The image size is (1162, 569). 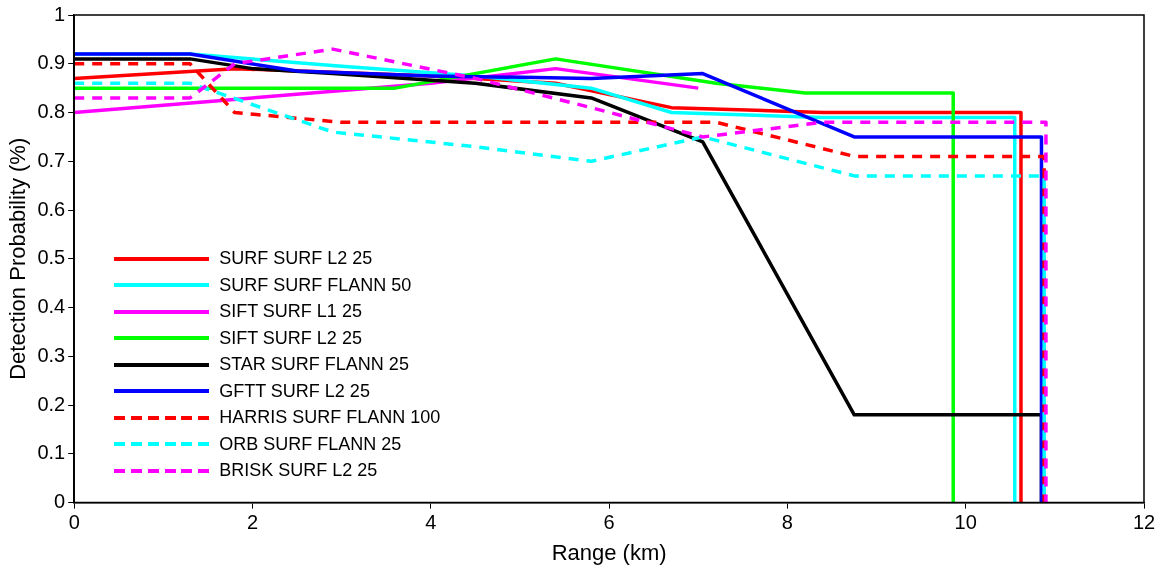 What do you see at coordinates (787, 522) in the screenshot?
I see `x-tick-label: 8` at bounding box center [787, 522].